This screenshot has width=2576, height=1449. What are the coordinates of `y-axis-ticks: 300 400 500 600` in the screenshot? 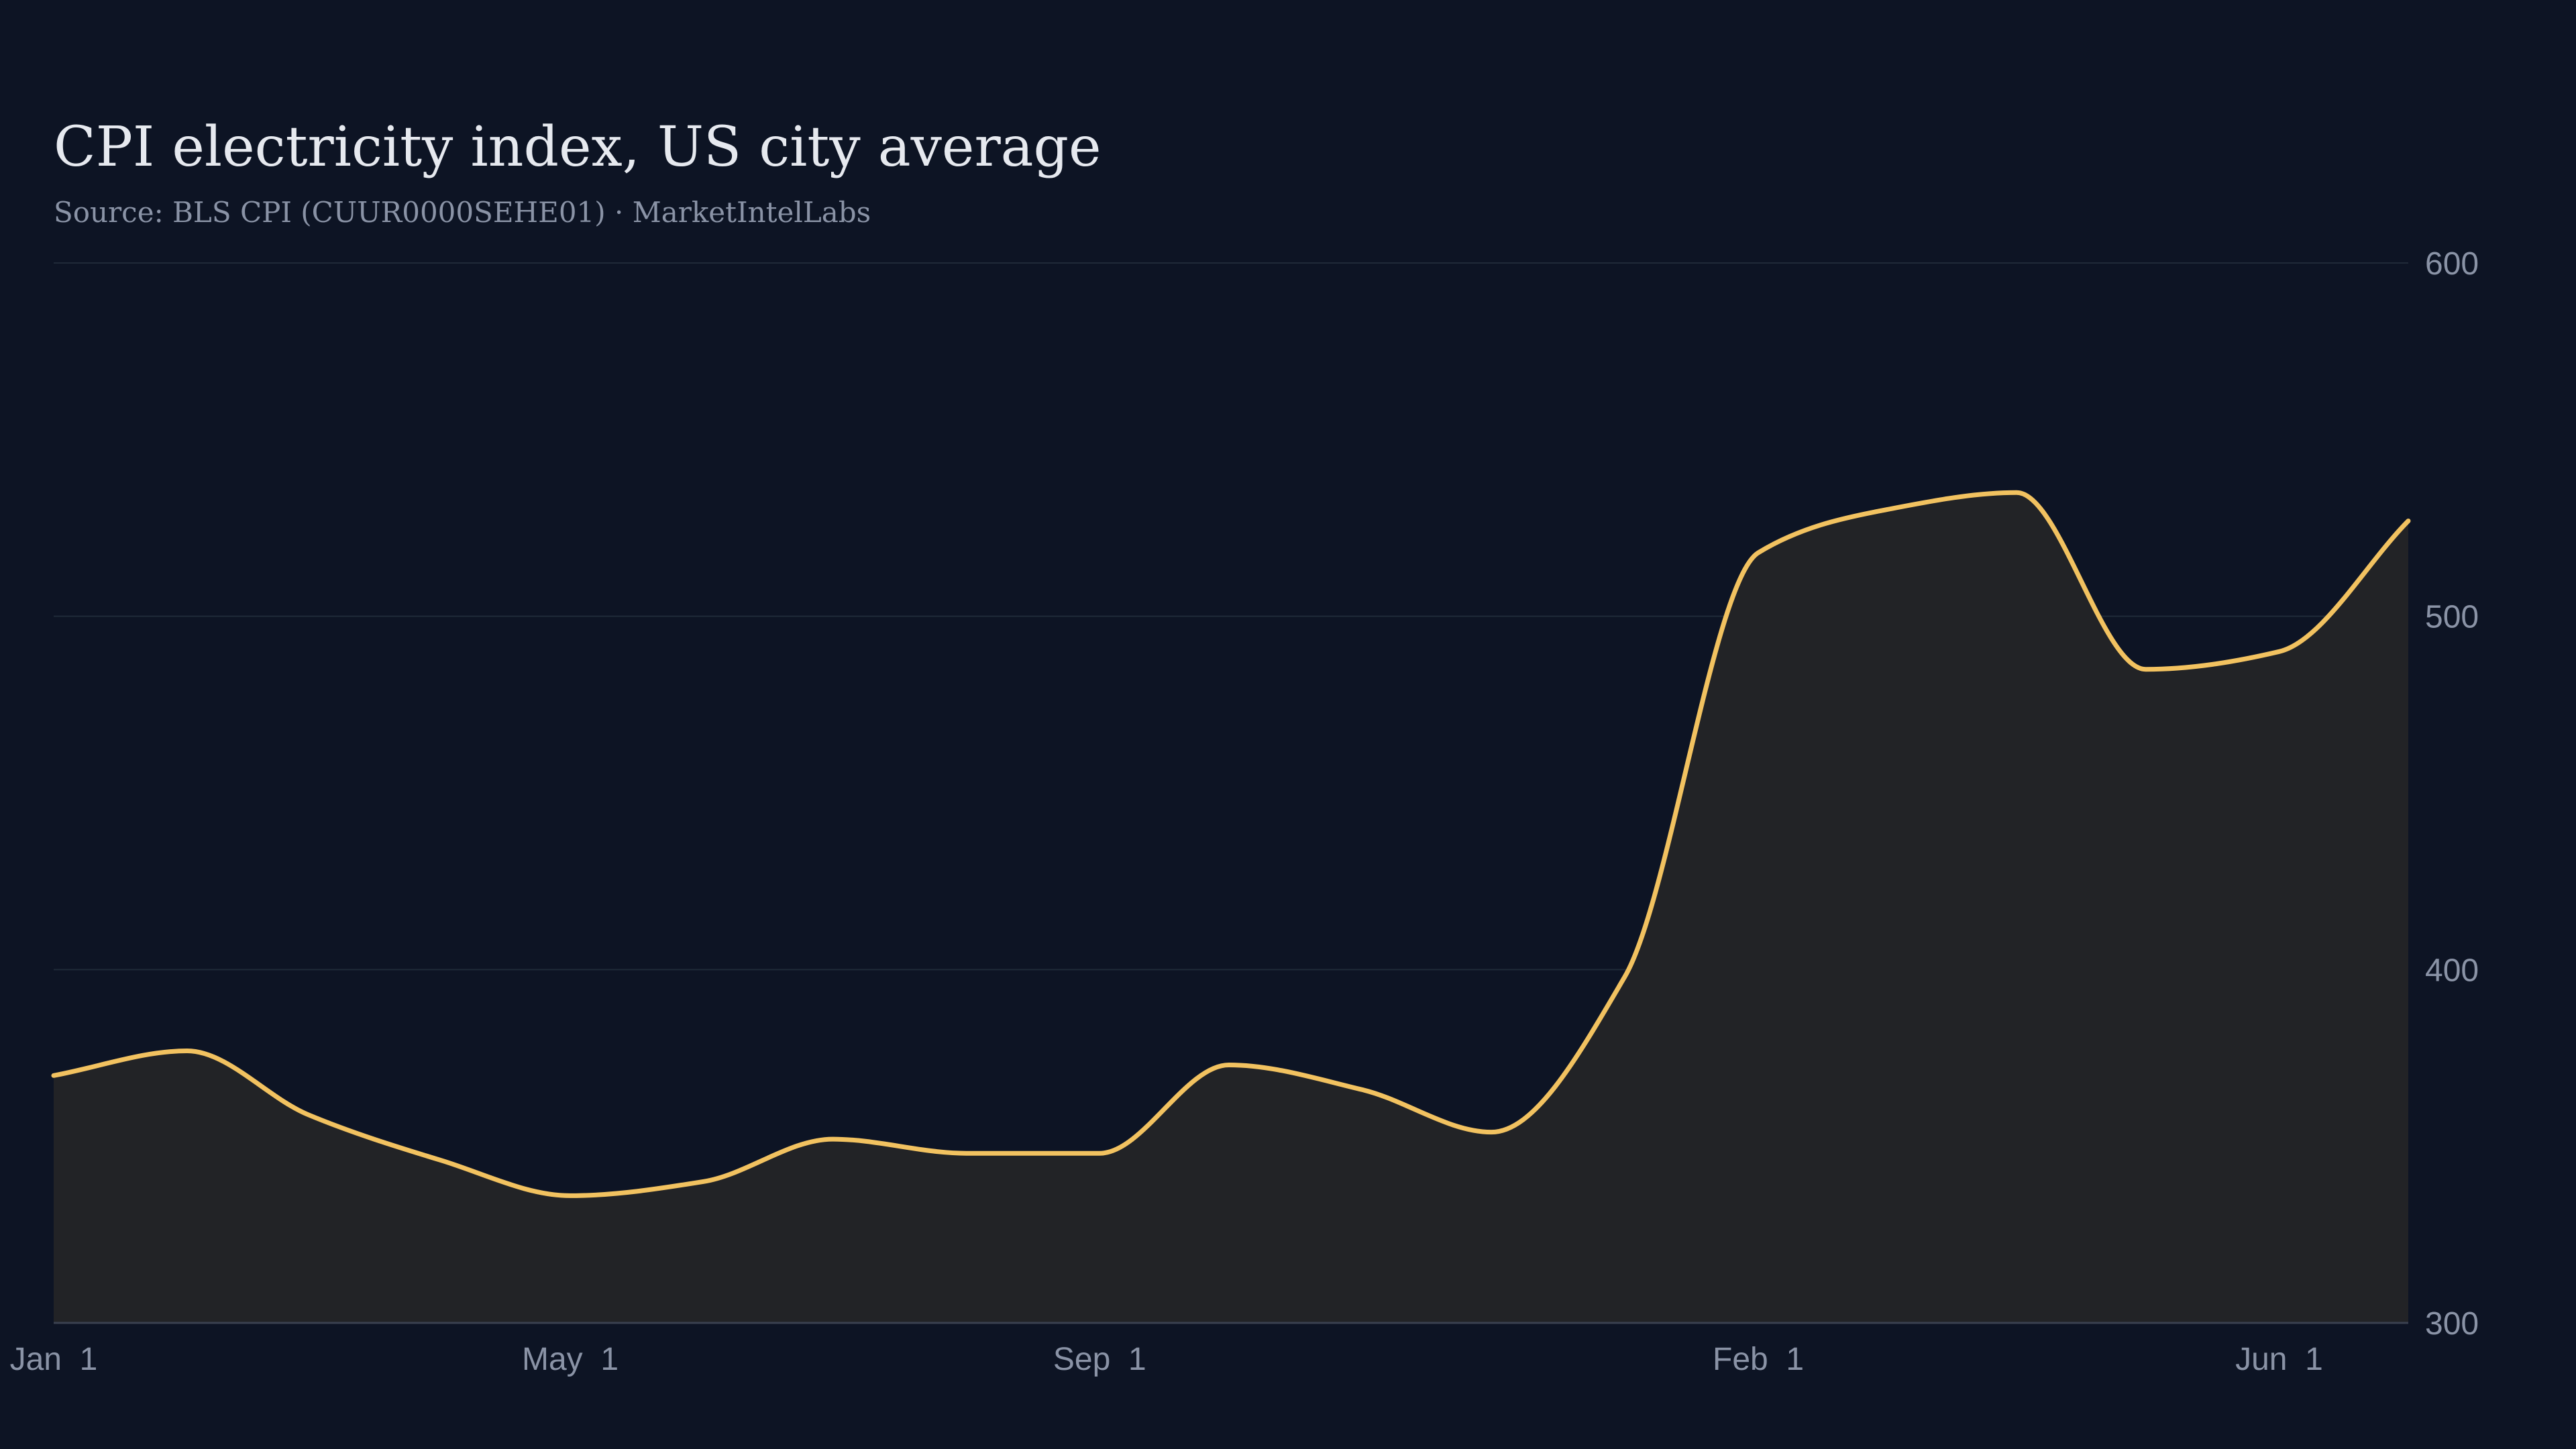 It's located at (2452, 794).